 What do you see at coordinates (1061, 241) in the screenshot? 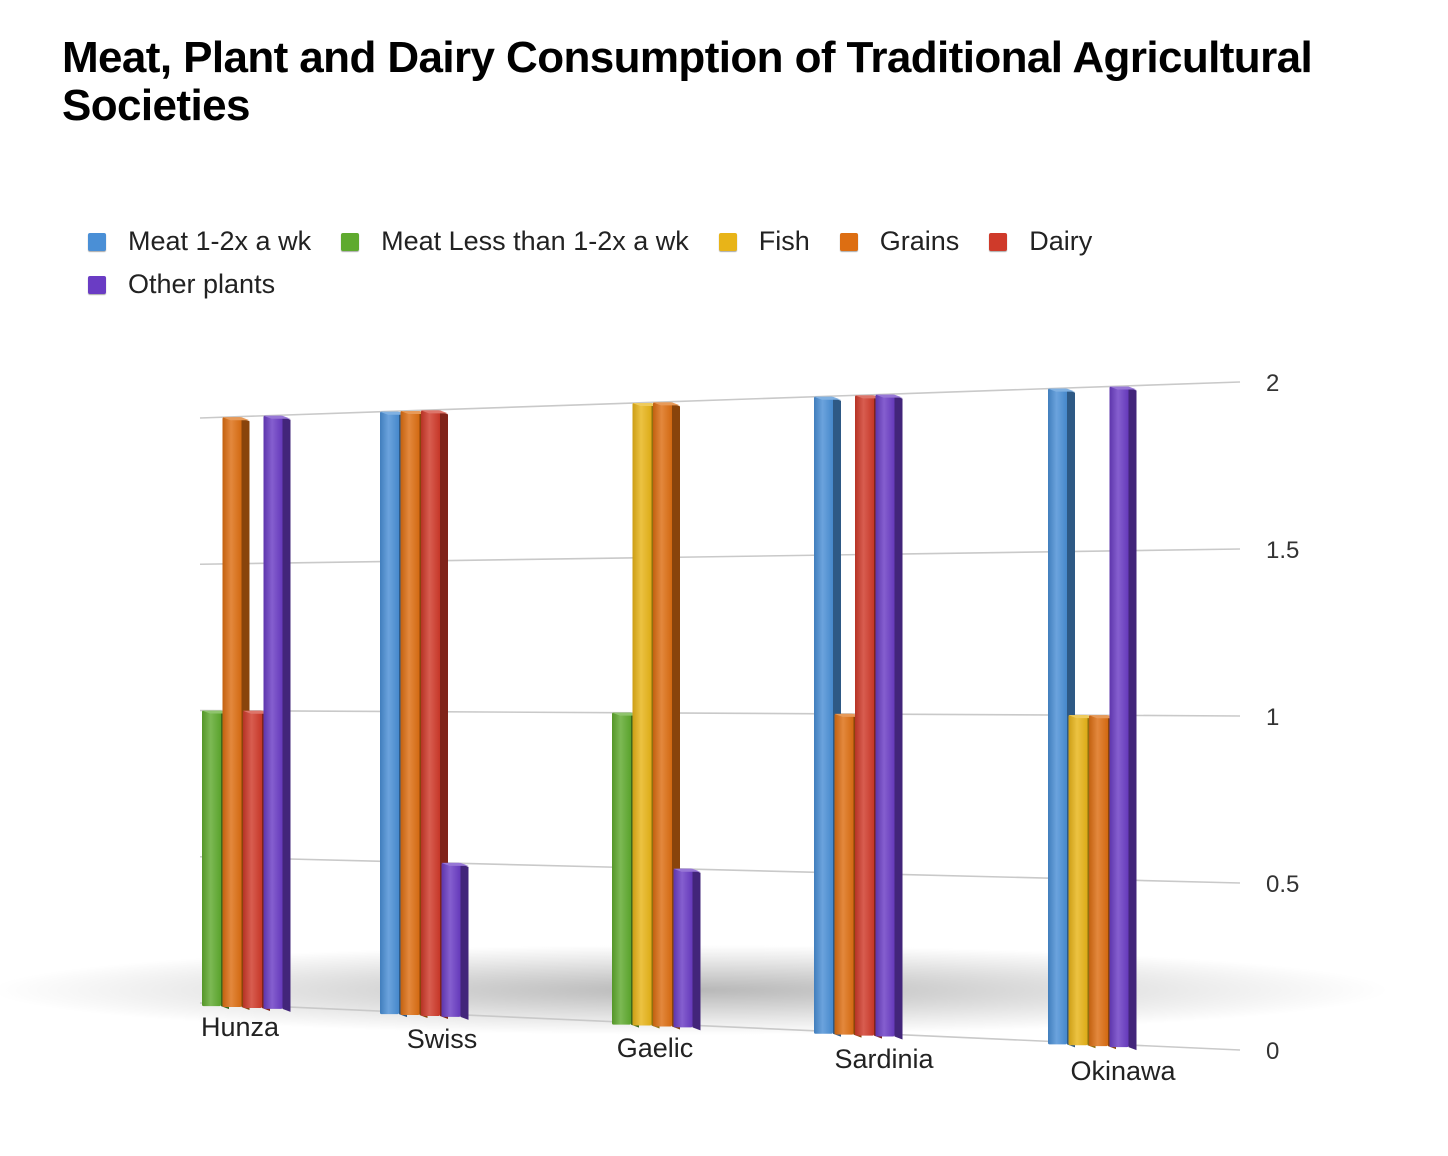
I see `legend-label-dairy: Dairy` at bounding box center [1061, 241].